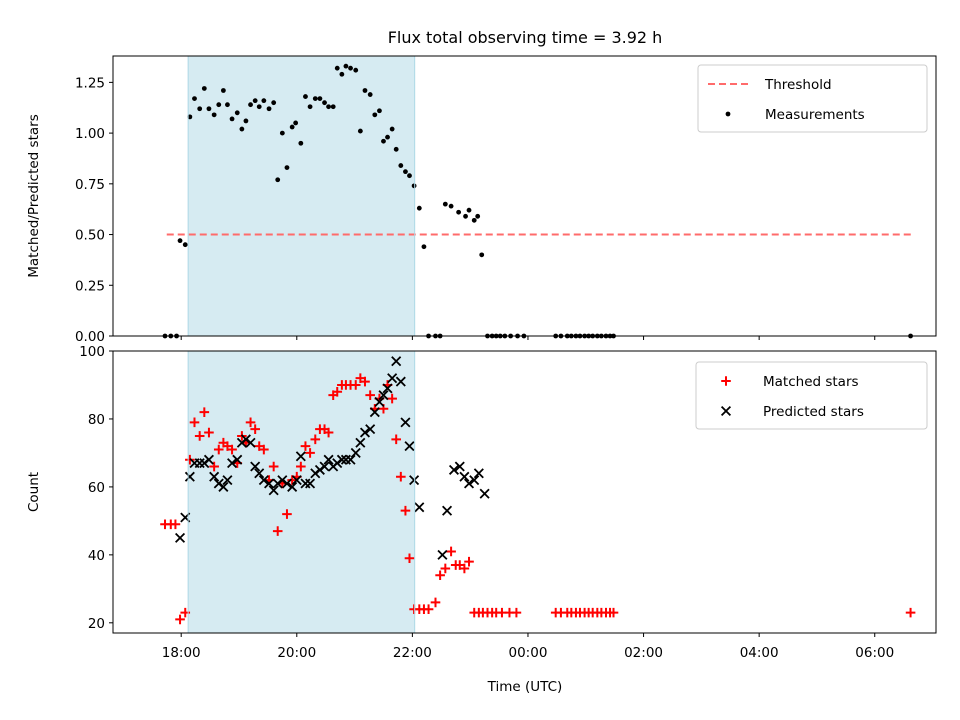  What do you see at coordinates (96, 624) in the screenshot?
I see `y-tick-label: 20` at bounding box center [96, 624].